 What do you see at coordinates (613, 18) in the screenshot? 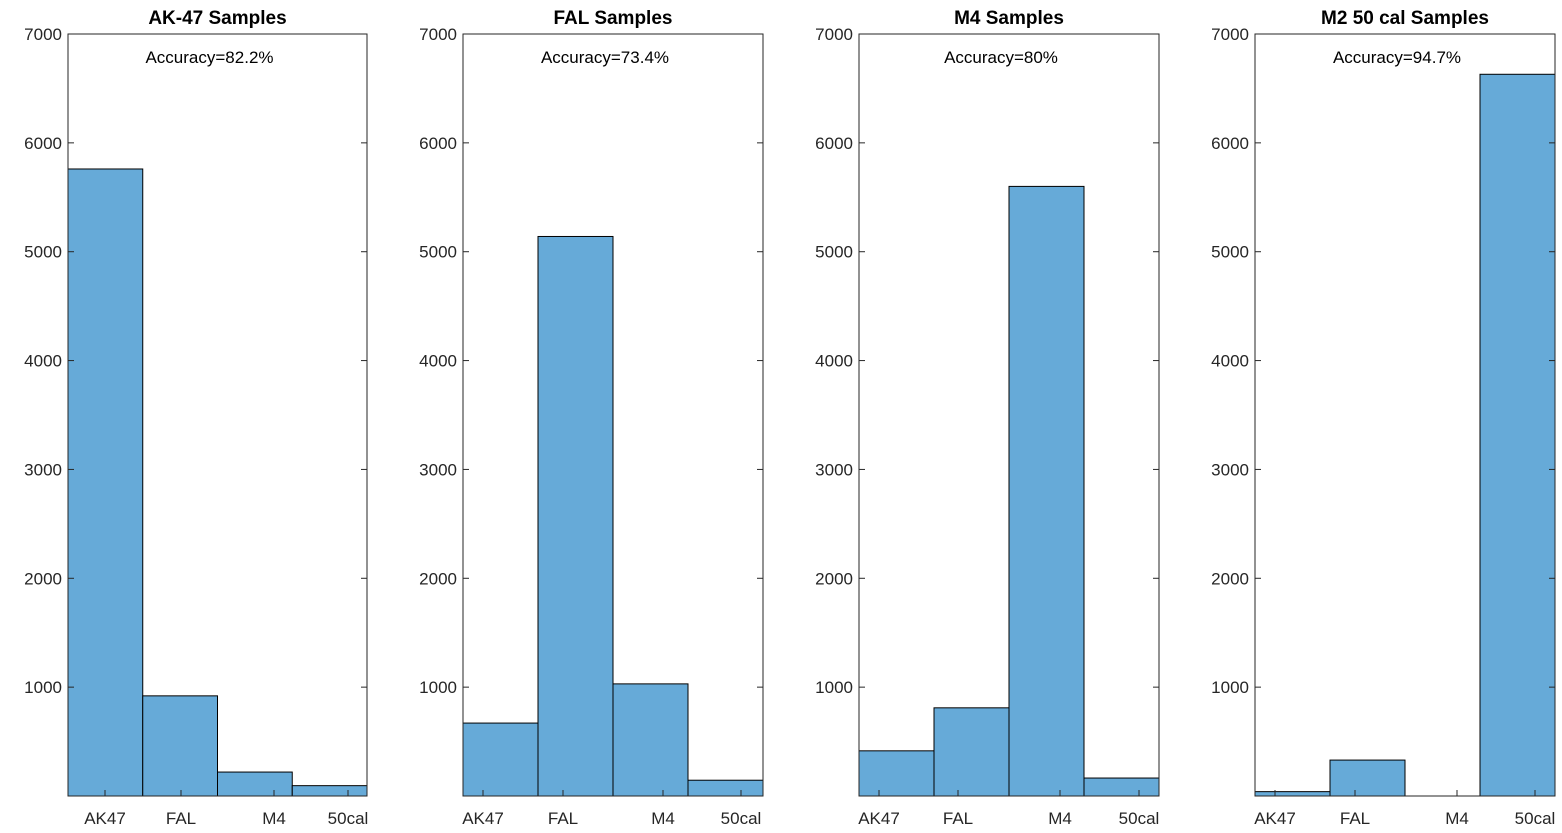
I see `chart-title: FAL Samples` at bounding box center [613, 18].